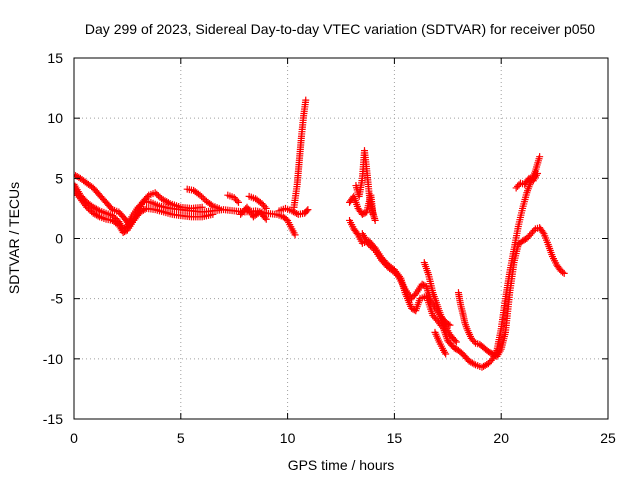 The height and width of the screenshot is (480, 640). What do you see at coordinates (288, 438) in the screenshot?
I see `x-tick-label: 10` at bounding box center [288, 438].